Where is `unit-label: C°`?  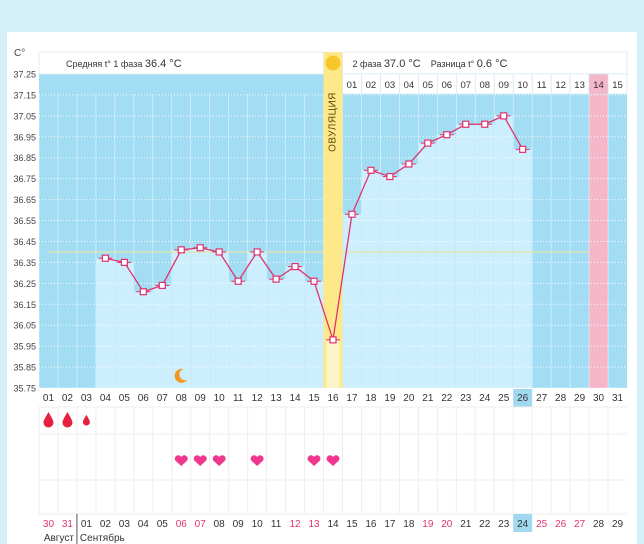 unit-label: C° is located at coordinates (19, 53).